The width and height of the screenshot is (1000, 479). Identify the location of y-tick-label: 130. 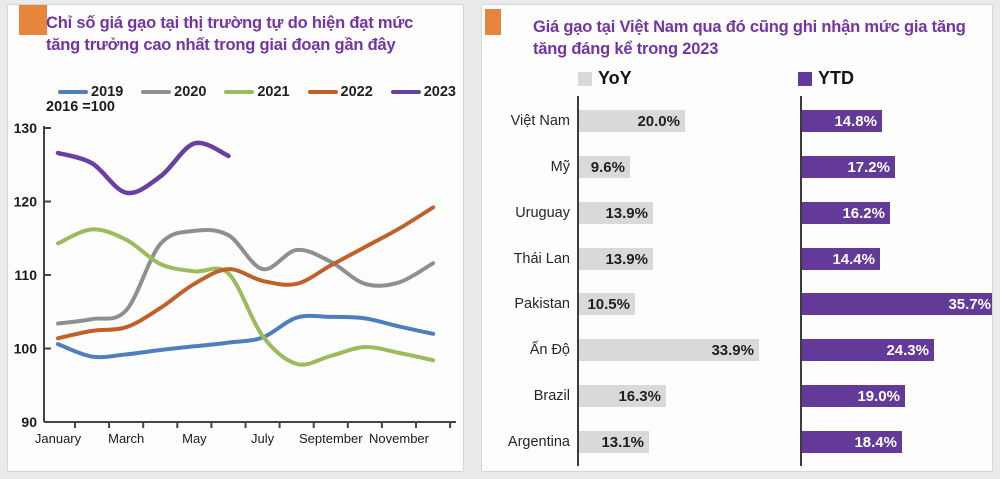
(26, 128).